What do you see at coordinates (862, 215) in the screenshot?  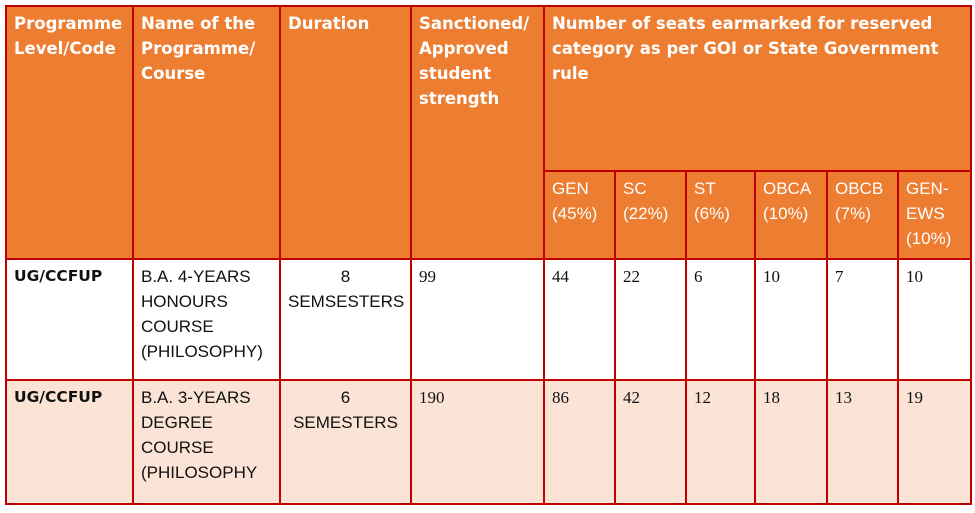 I see `header-category-obcb: OBCB (7%)` at bounding box center [862, 215].